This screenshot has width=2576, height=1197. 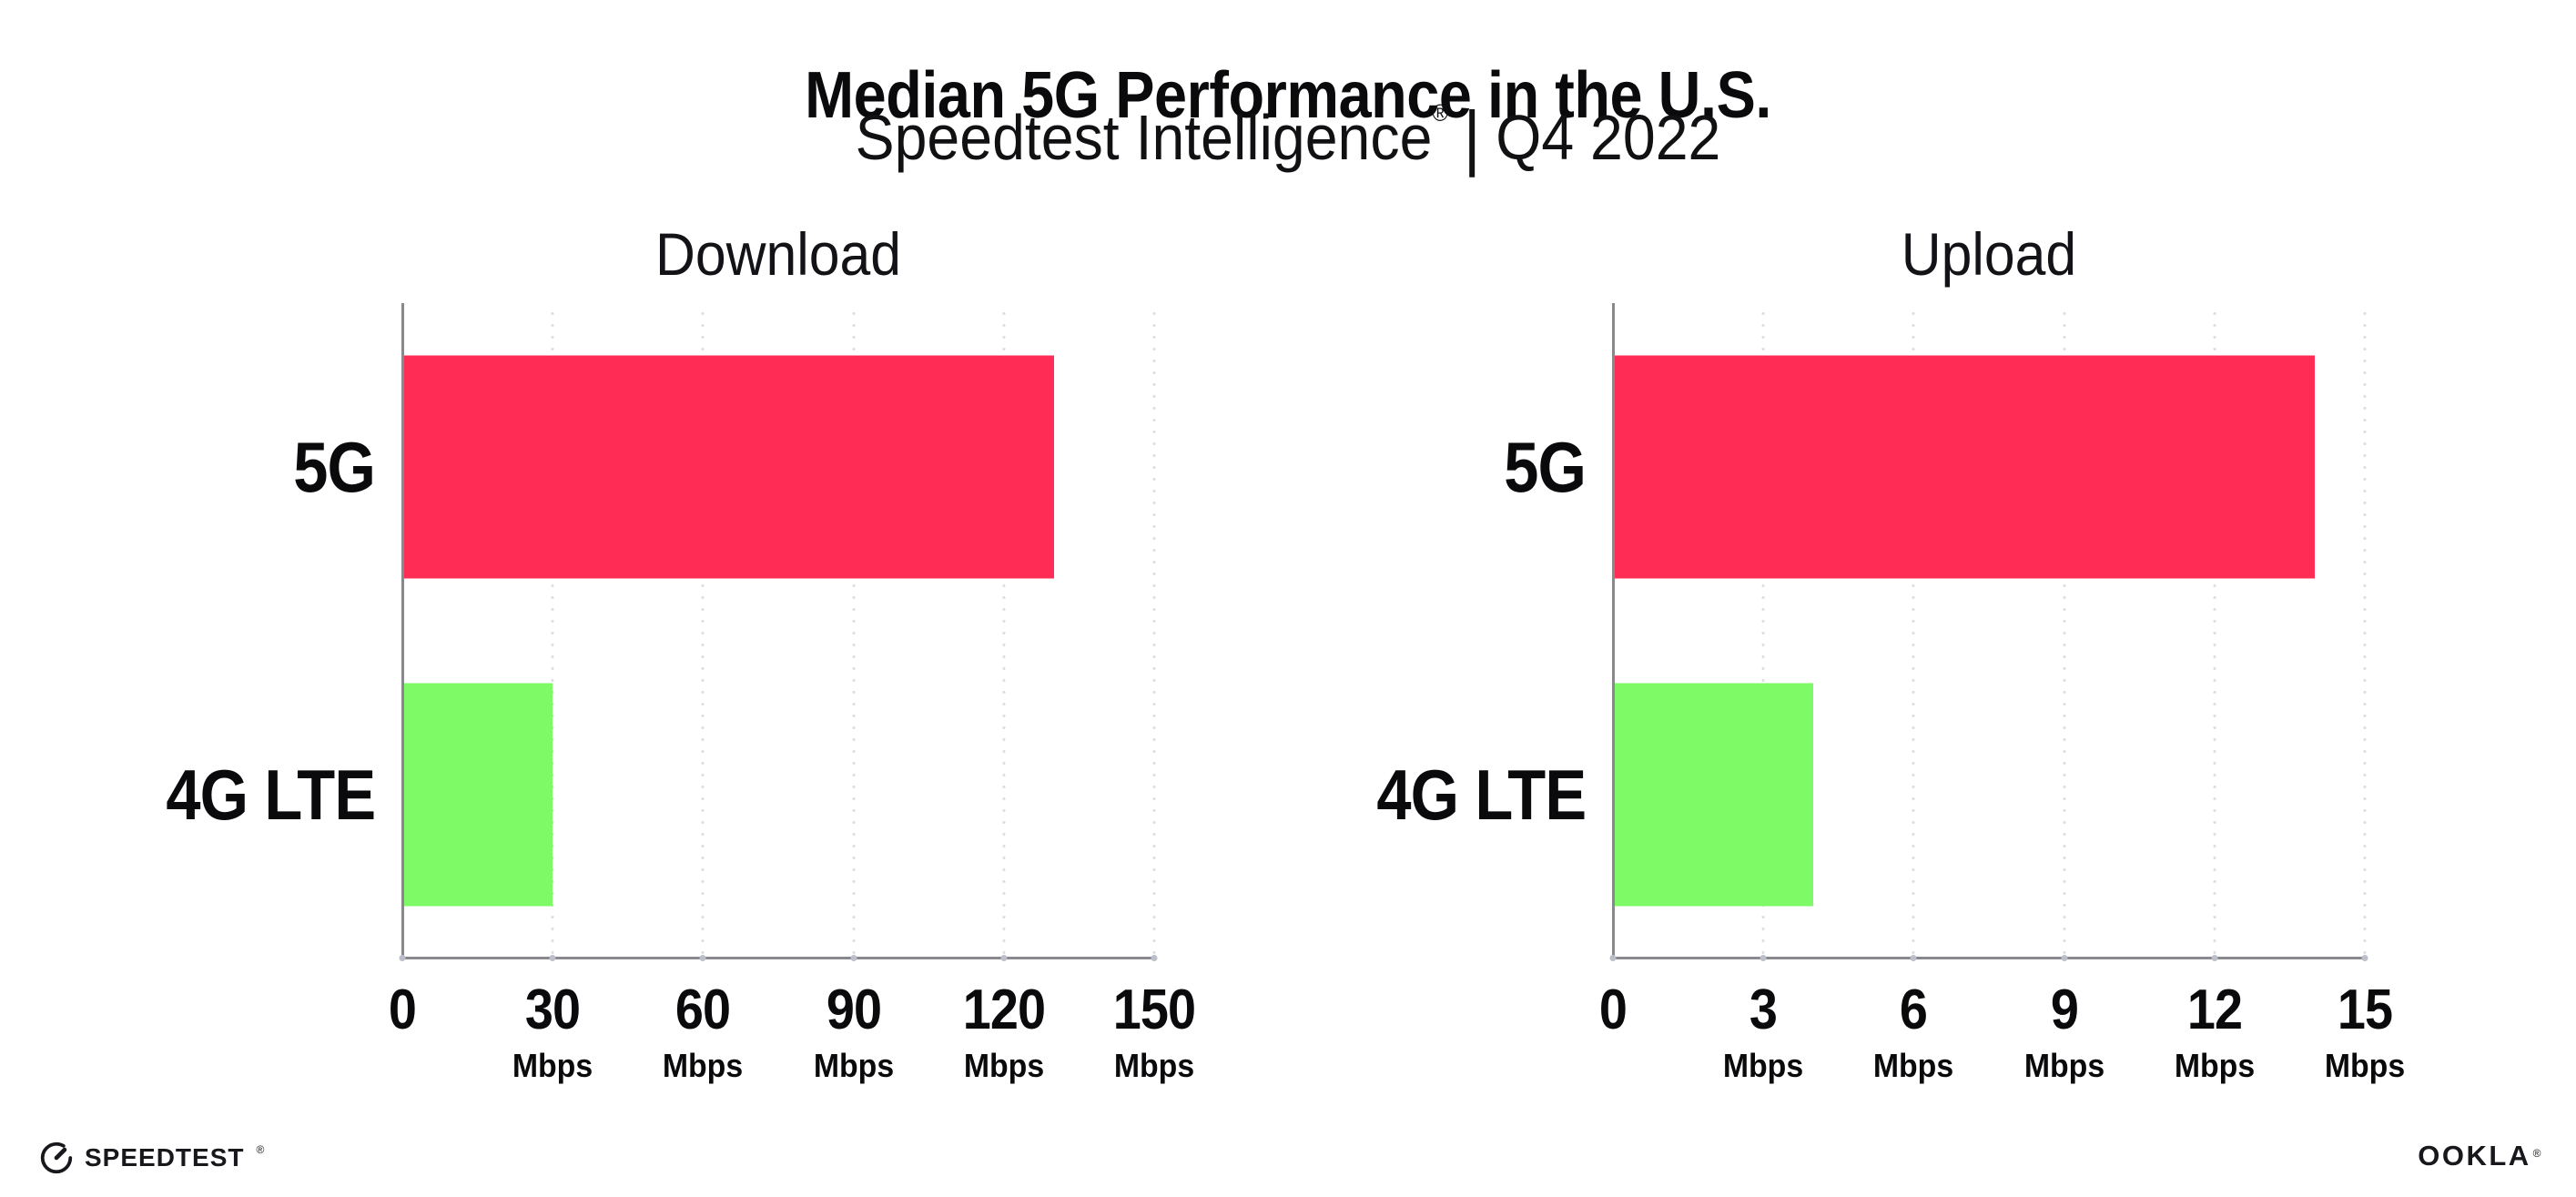 I want to click on x-tick-label-150: 150 Mbps, so click(x=1154, y=1033).